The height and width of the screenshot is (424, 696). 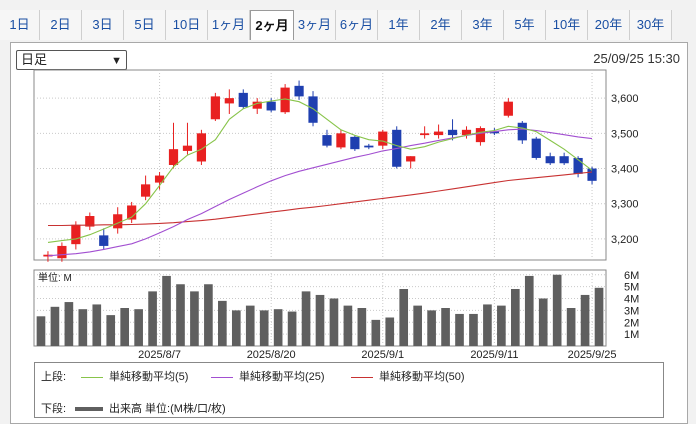 What do you see at coordinates (116, 61) in the screenshot?
I see `chevron-down-icon: ▼` at bounding box center [116, 61].